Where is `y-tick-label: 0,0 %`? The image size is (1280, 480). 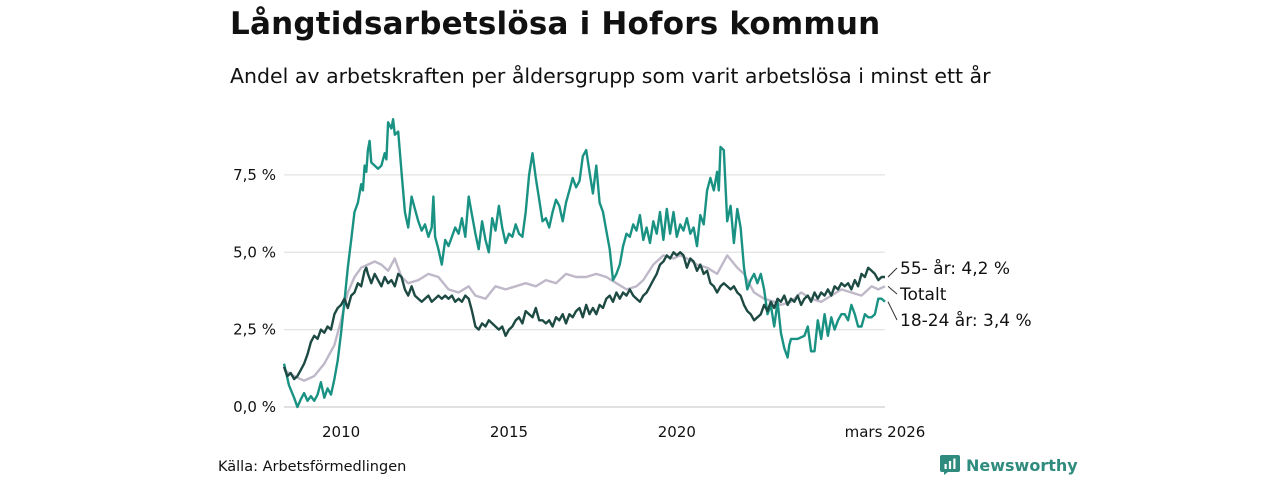 y-tick-label: 0,0 % is located at coordinates (254, 407).